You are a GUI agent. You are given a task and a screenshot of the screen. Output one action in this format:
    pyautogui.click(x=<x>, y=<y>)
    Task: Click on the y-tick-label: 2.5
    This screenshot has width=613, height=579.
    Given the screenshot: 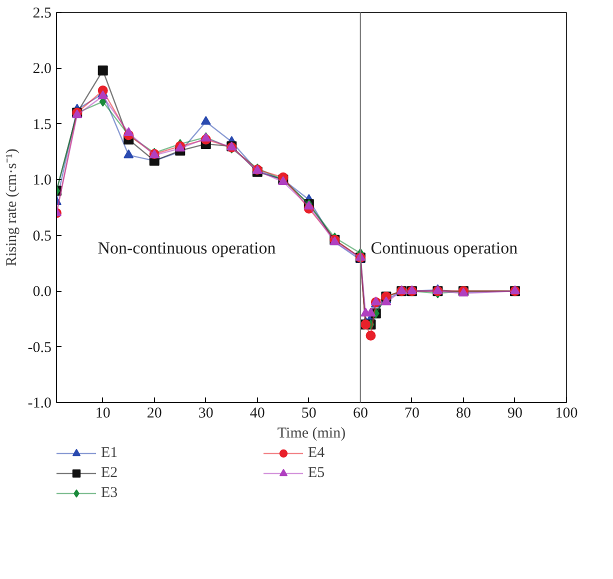 What is the action you would take?
    pyautogui.click(x=42, y=14)
    